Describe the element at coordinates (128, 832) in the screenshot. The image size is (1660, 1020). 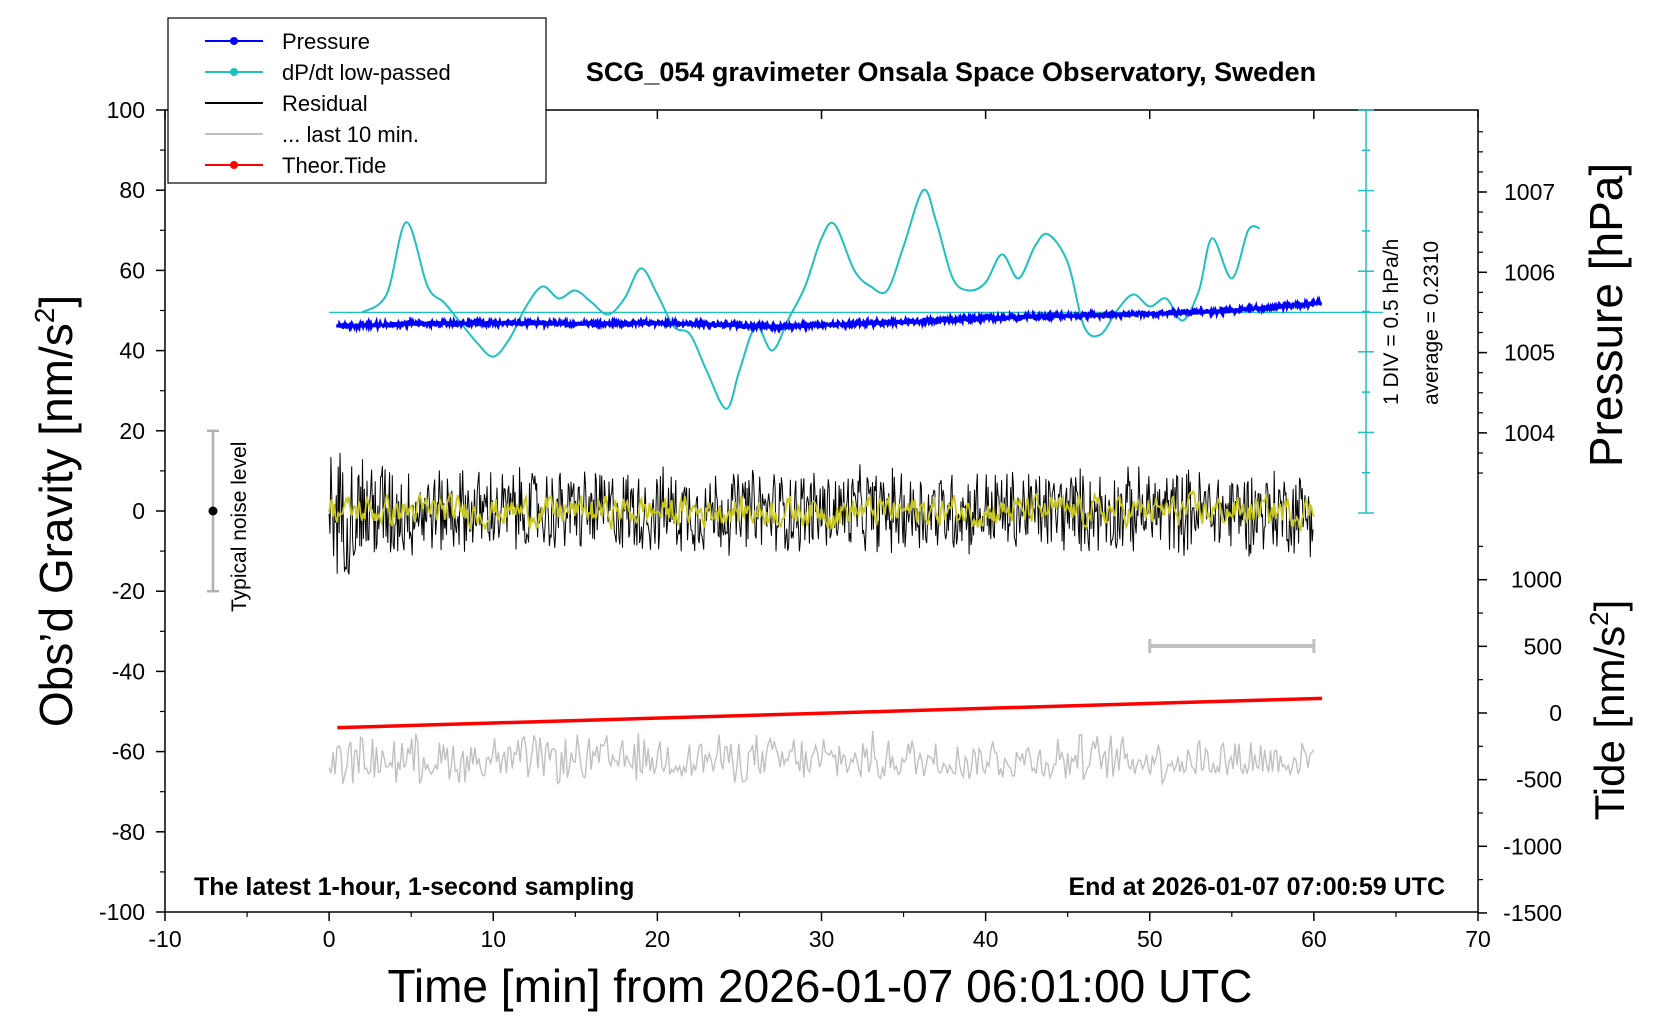
I see `y-tick-label: -80` at that location.